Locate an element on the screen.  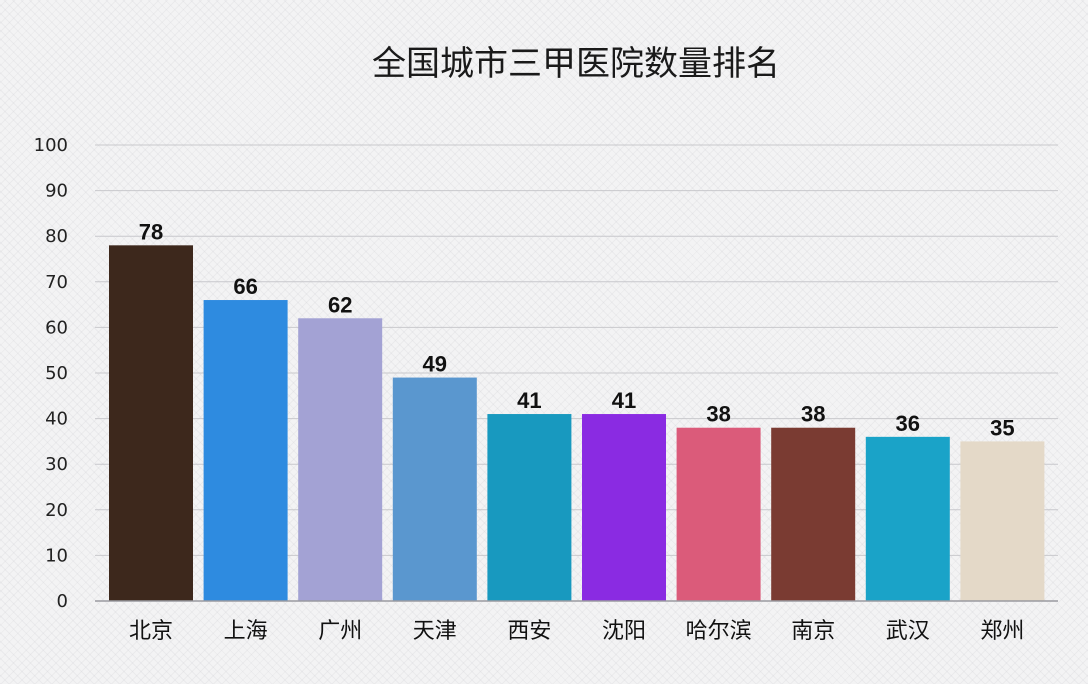
y-tick-label-100: 100 is located at coordinates (51, 145).